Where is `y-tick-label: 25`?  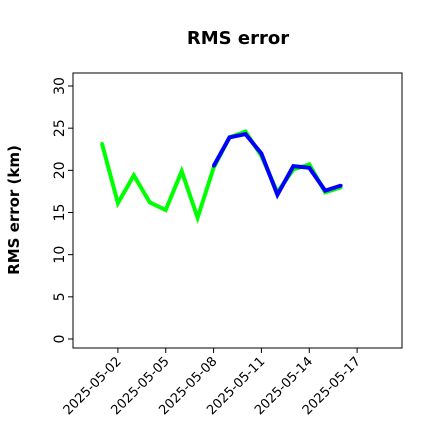
y-tick-label: 25 is located at coordinates (60, 128).